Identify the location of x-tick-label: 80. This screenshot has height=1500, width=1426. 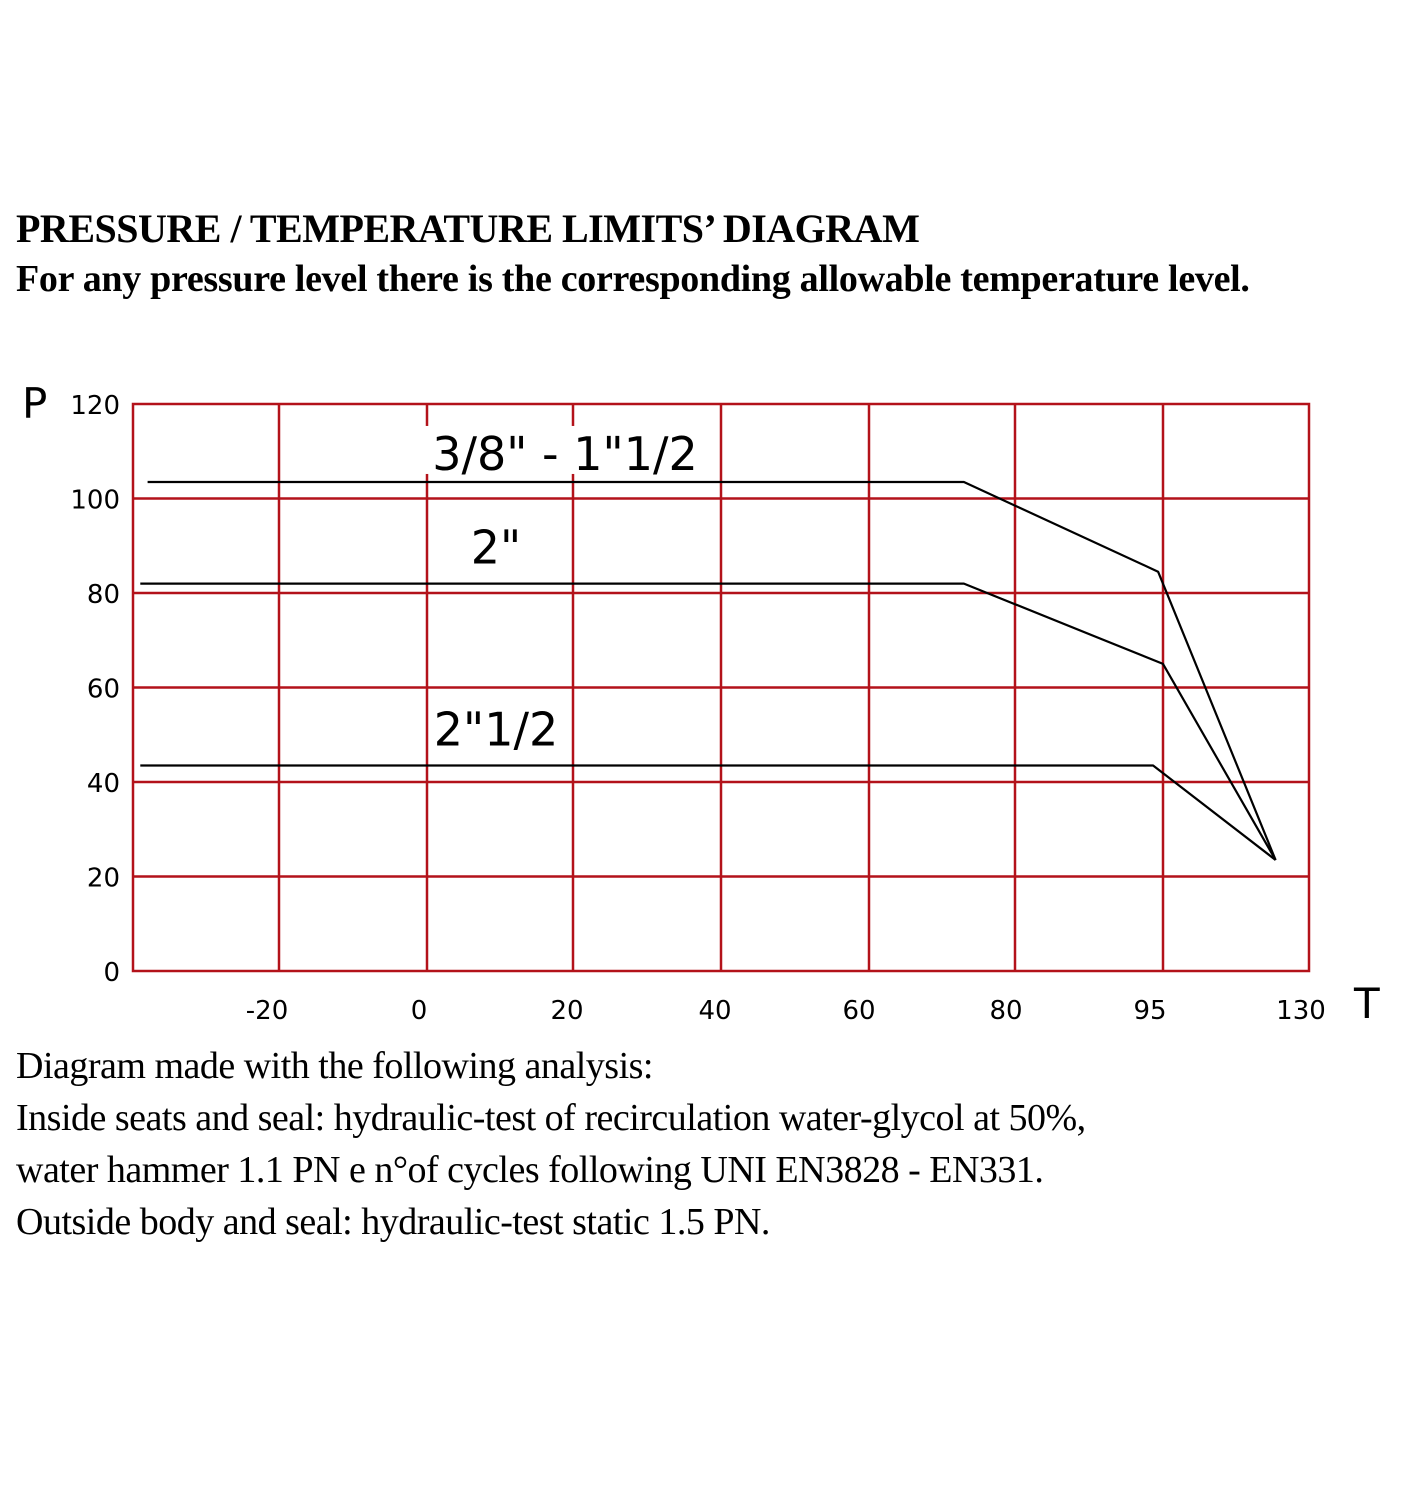
(1005, 1011).